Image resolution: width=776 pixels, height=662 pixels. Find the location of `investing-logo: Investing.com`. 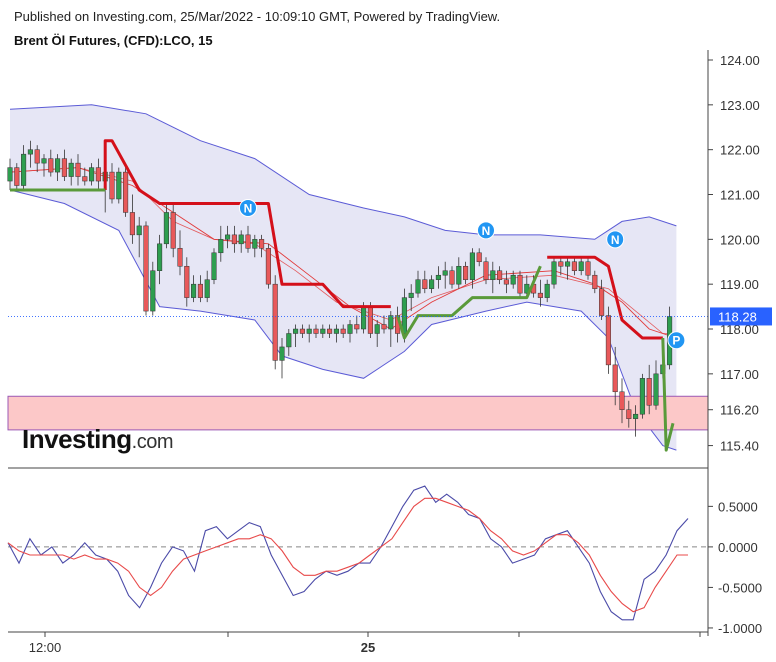

investing-logo: Investing.com is located at coordinates (97, 439).